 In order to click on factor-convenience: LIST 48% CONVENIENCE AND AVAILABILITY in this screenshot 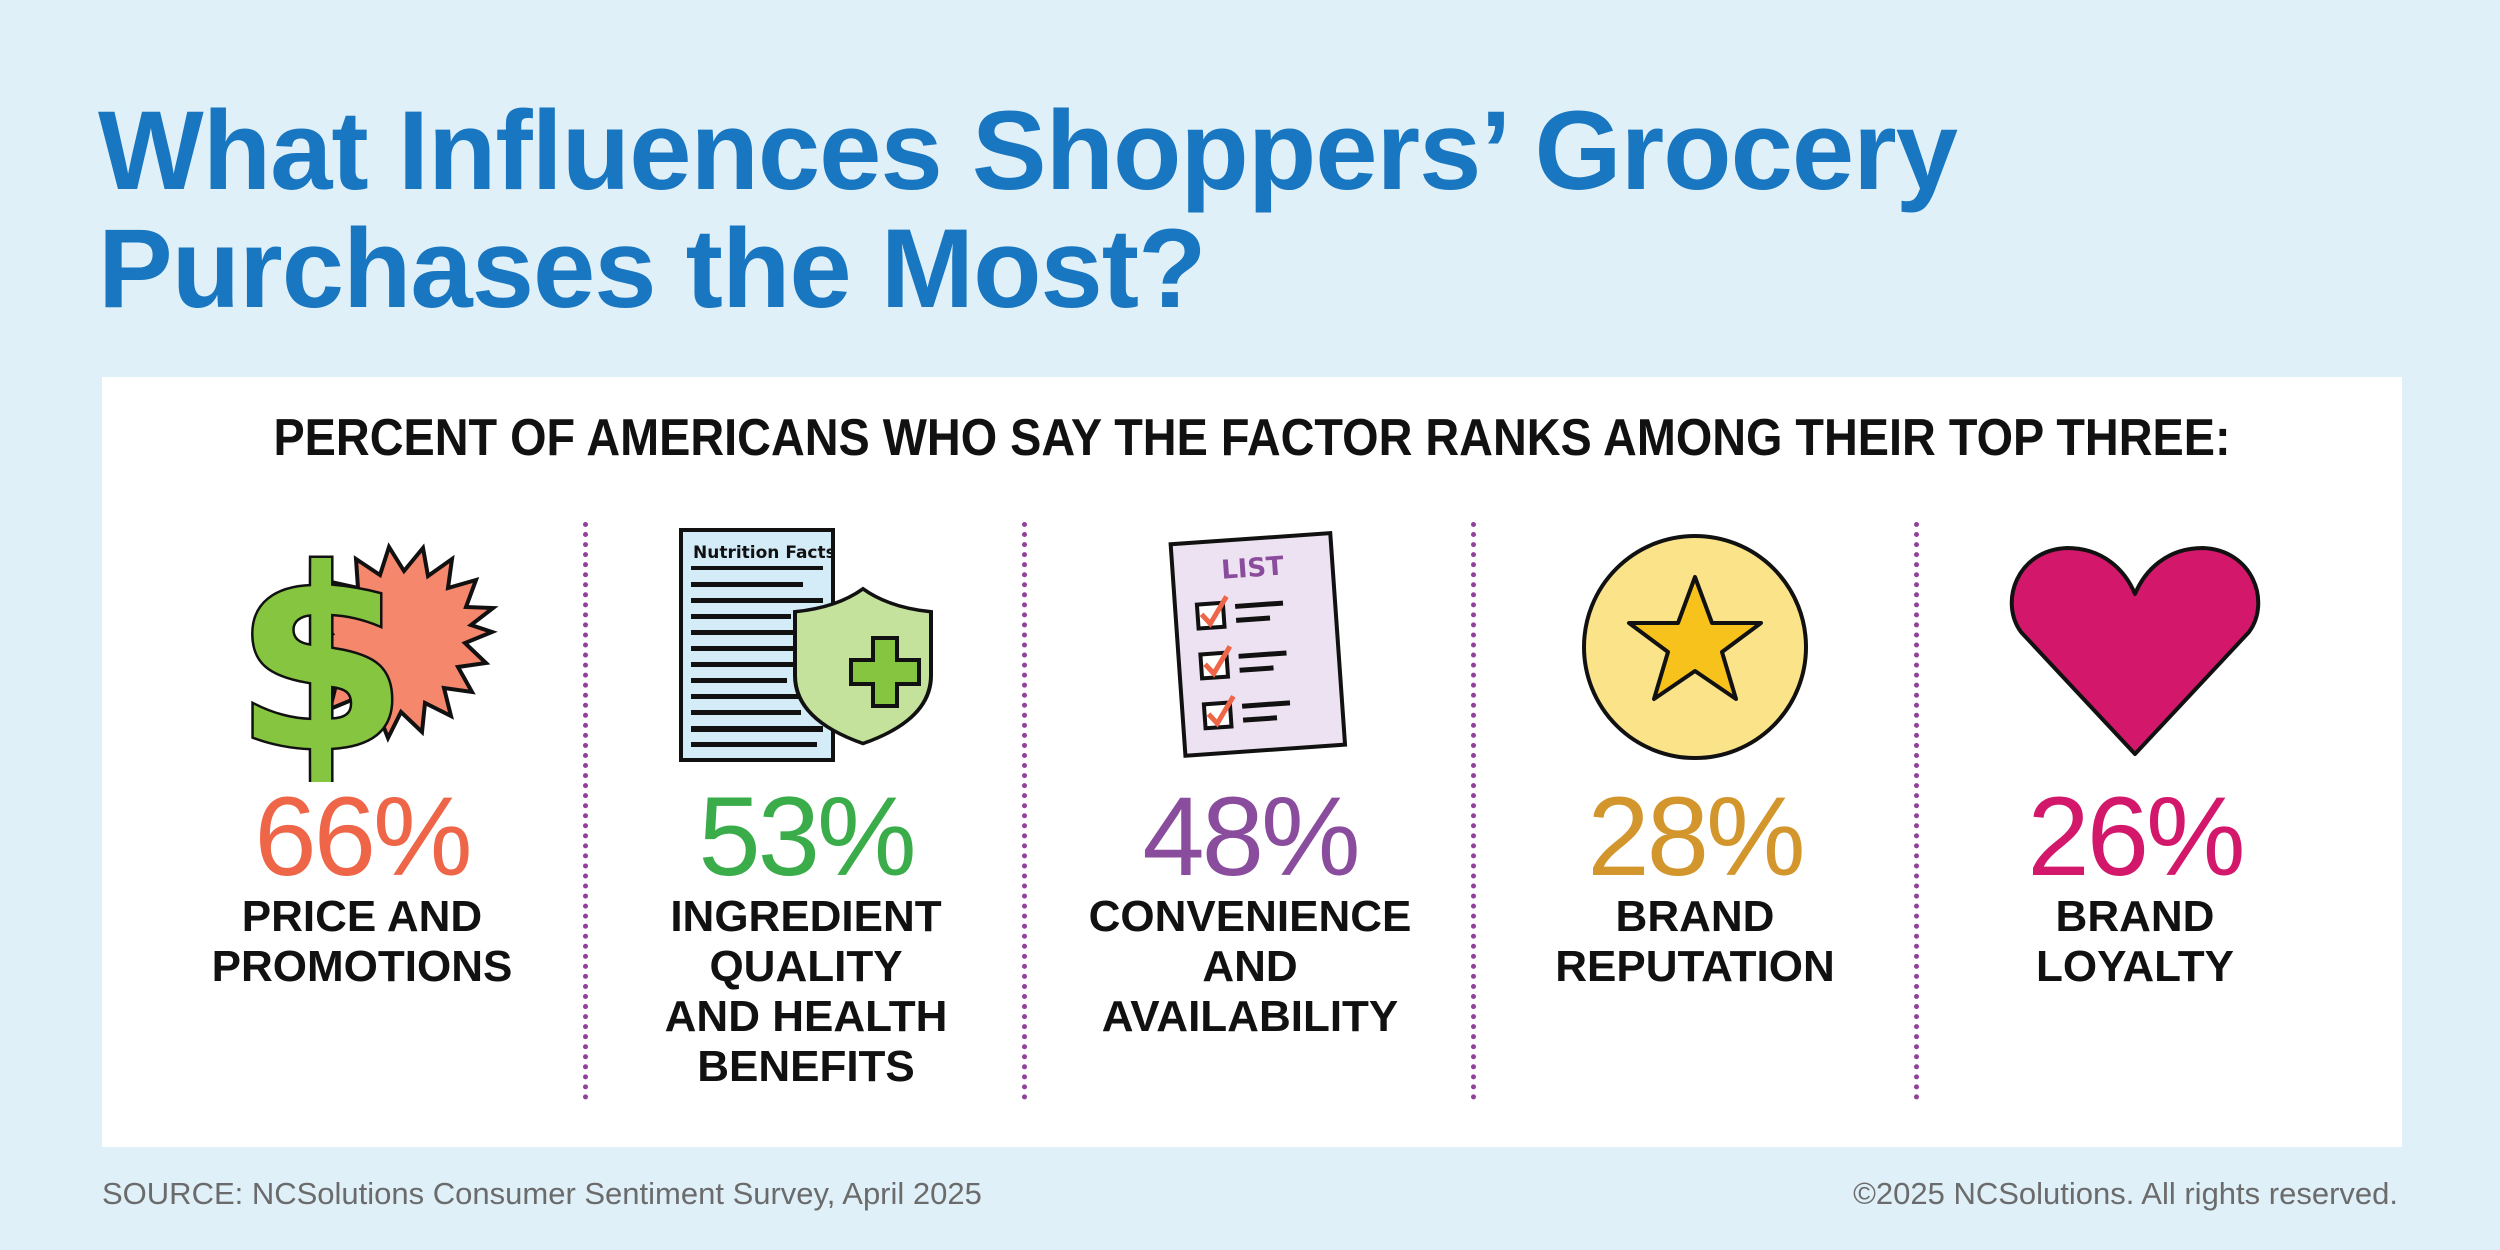, I will do `click(1250, 777)`.